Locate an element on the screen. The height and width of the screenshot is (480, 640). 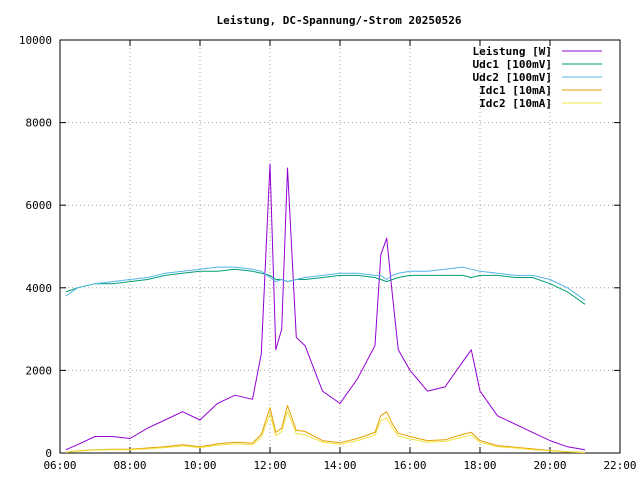
legend-label: Idc2 [10mA] is located at coordinates (515, 103).